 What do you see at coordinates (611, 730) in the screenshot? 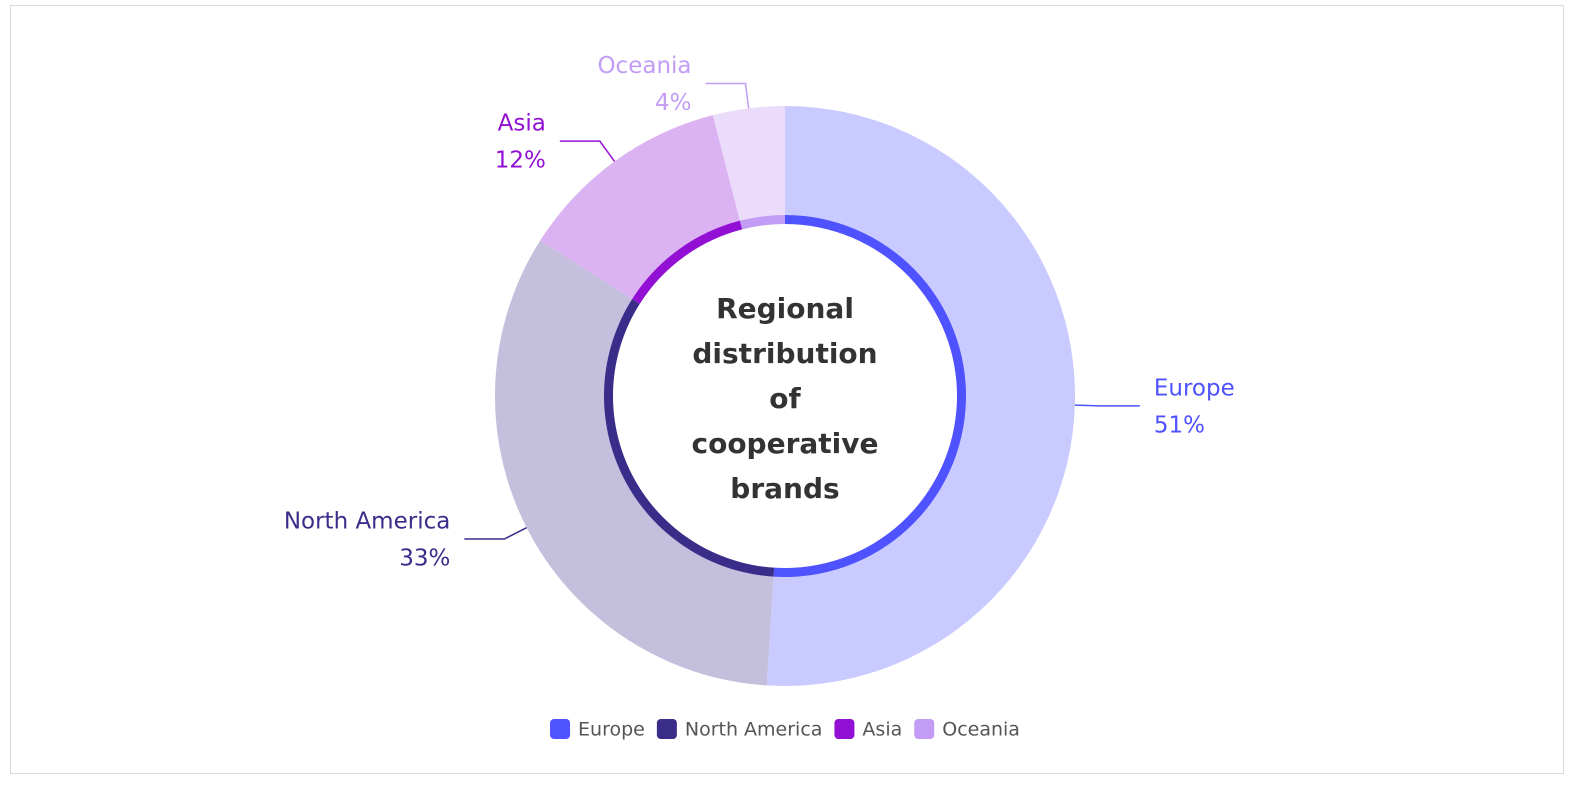
I see `legend-label: Europe` at bounding box center [611, 730].